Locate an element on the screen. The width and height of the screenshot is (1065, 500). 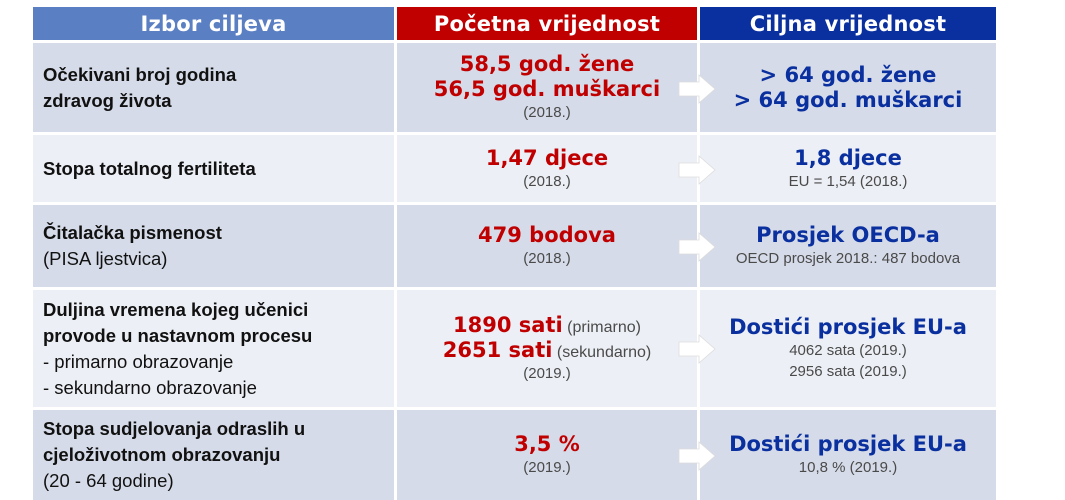
row-3-label: Čitalačka pismenost (PISA ljestvica) is located at coordinates (213, 246).